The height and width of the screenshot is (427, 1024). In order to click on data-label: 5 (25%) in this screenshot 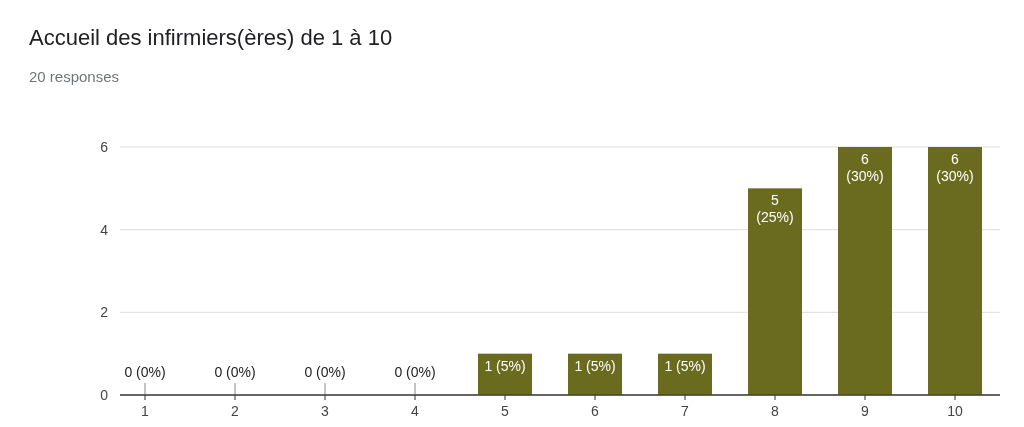, I will do `click(775, 209)`.